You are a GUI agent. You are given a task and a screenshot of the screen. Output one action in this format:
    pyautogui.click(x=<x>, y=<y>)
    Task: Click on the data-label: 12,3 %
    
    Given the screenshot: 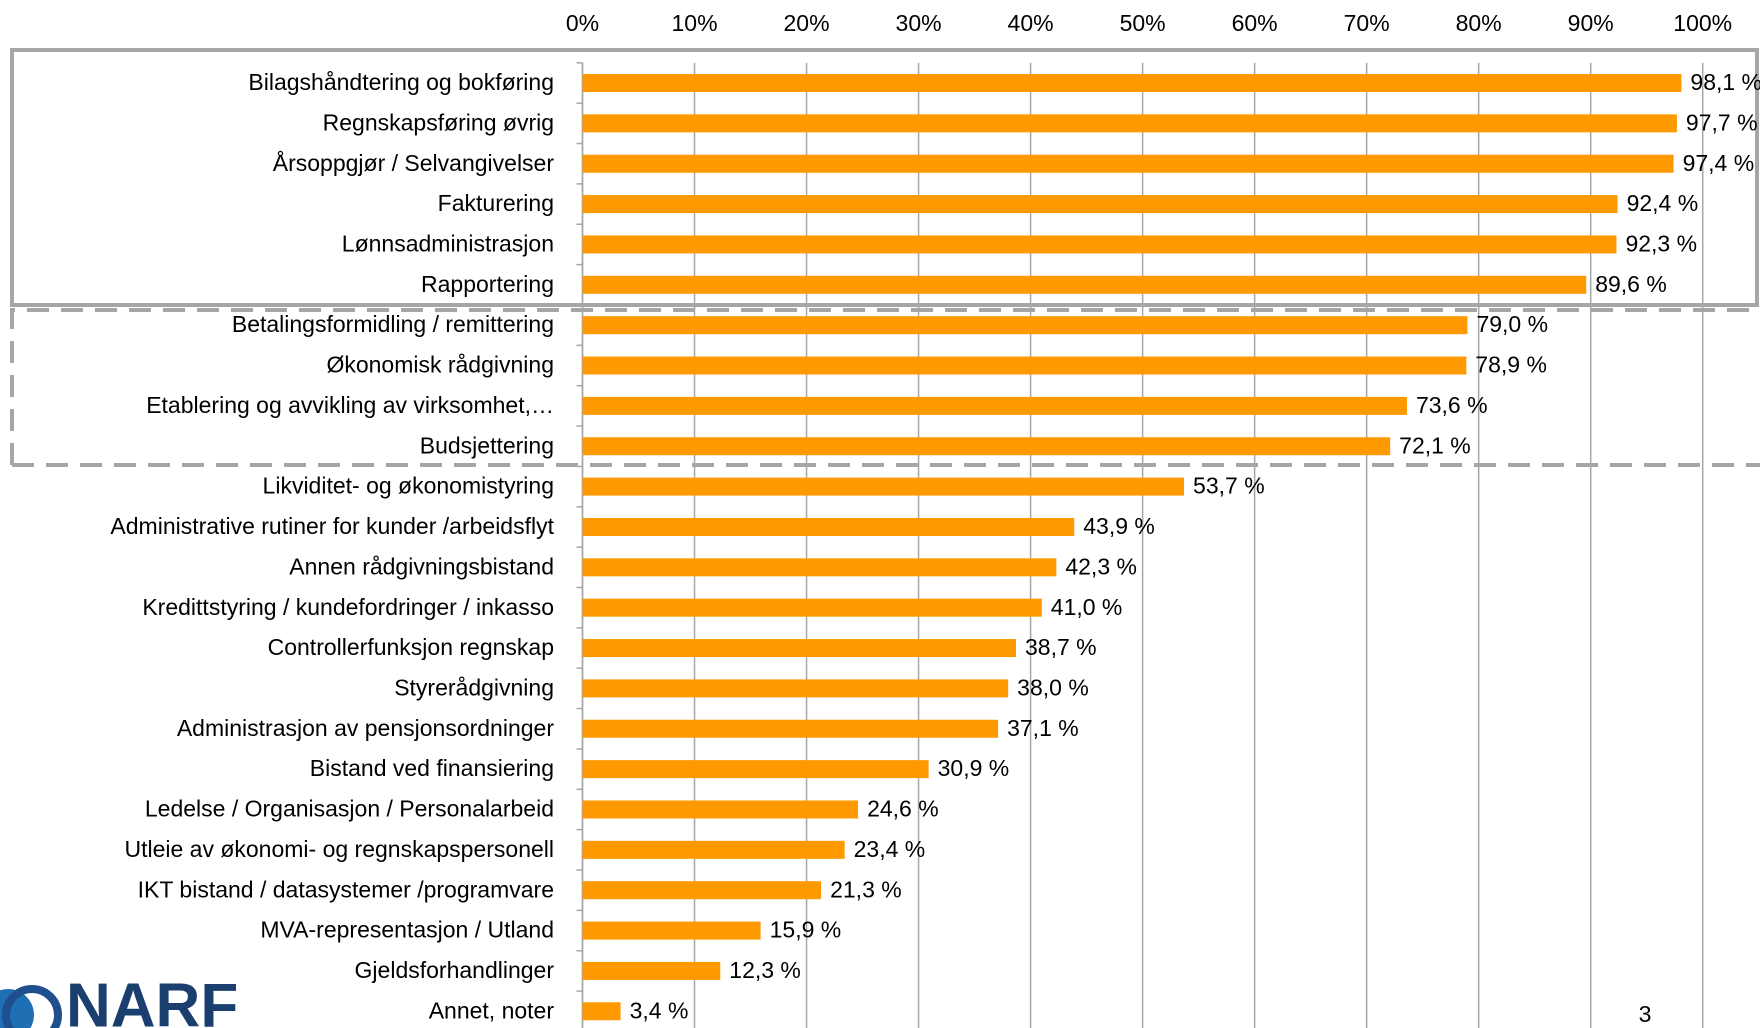 What is the action you would take?
    pyautogui.click(x=765, y=970)
    